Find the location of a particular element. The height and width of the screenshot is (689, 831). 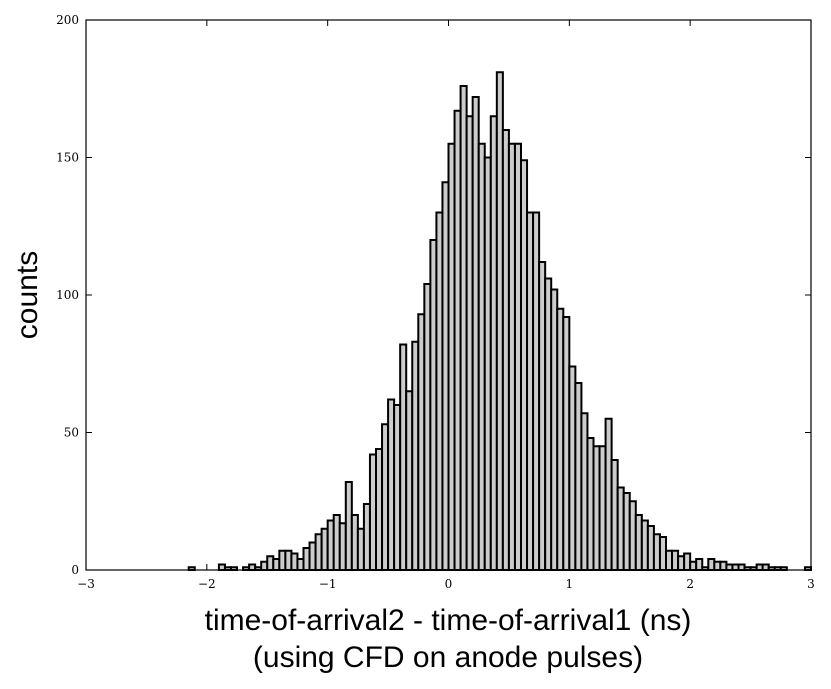

y-tick-label: 100 is located at coordinates (67, 295).